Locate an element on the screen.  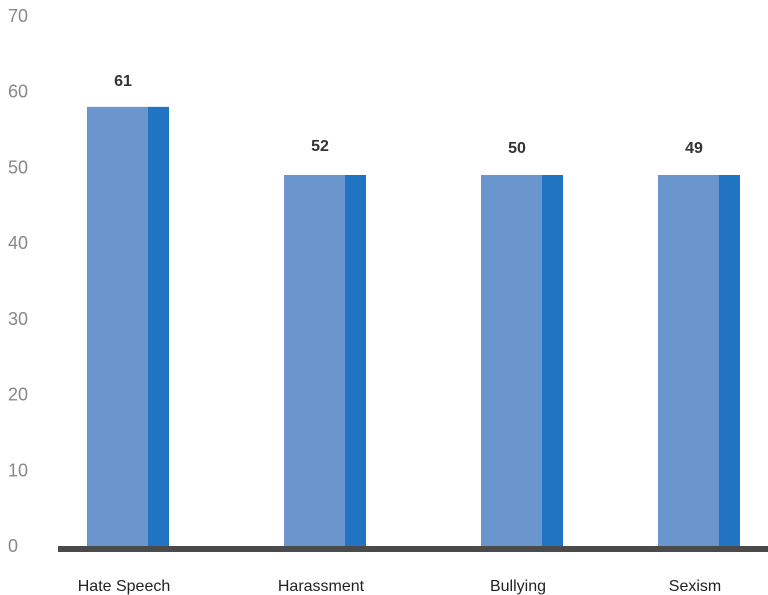
x-category-label: Harassment is located at coordinates (321, 586).